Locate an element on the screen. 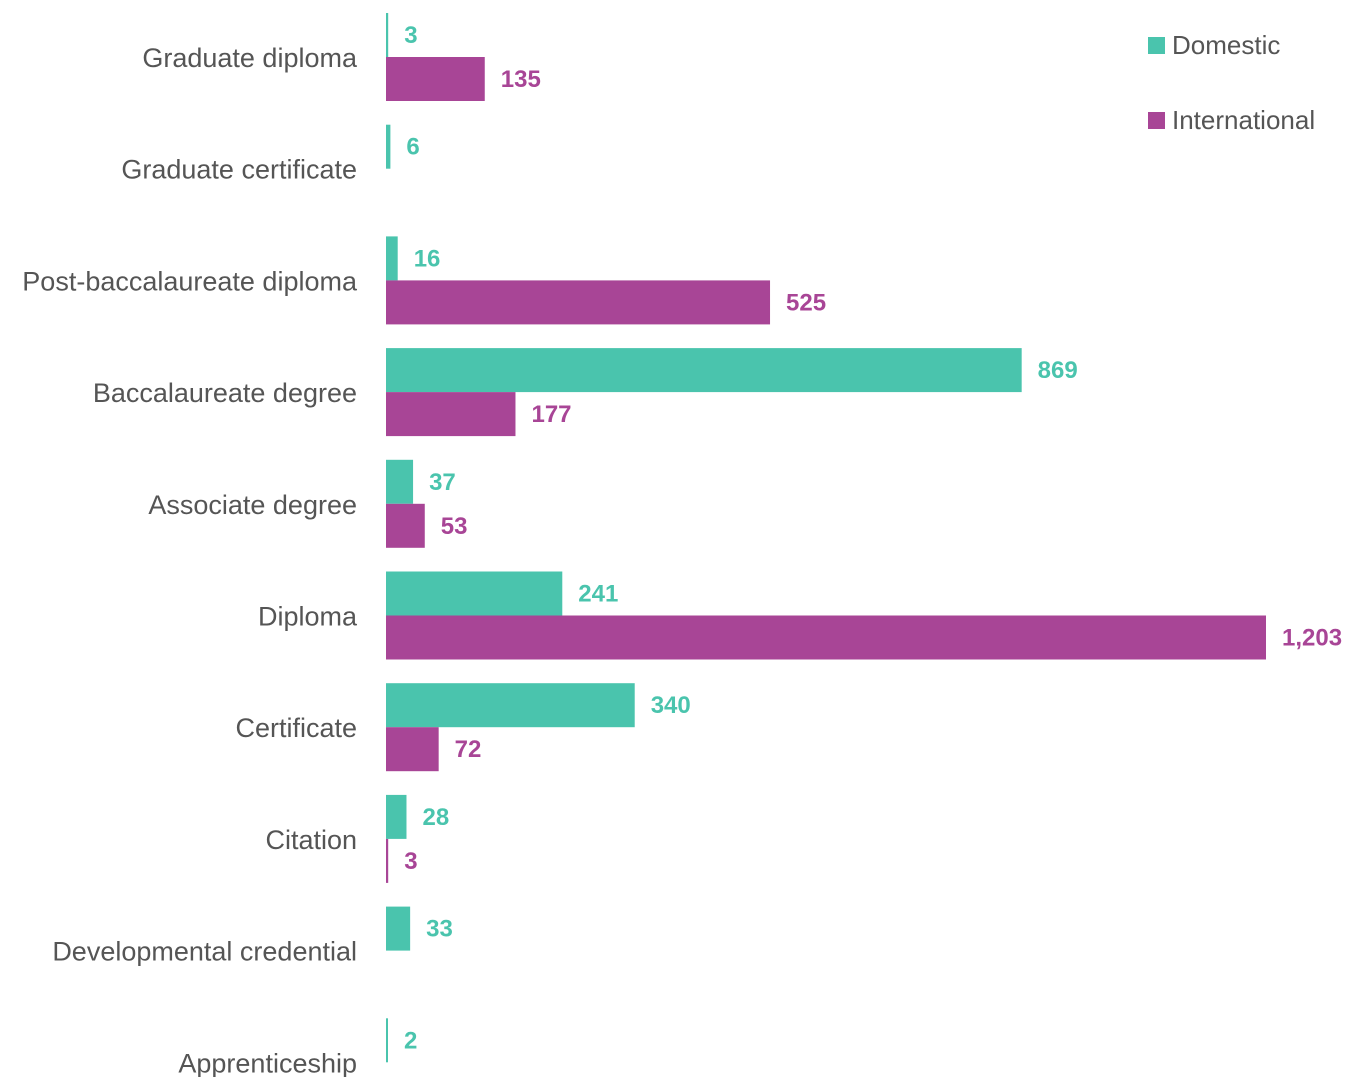  value-label-international-graduate-diploma: 135 is located at coordinates (521, 79).